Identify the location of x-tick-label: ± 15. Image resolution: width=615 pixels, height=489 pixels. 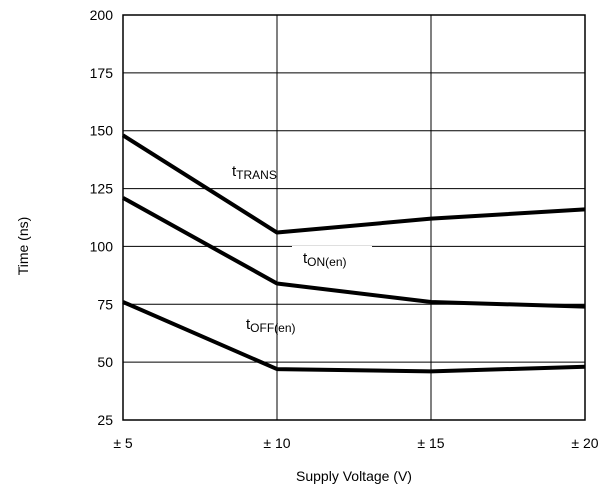
(430, 443).